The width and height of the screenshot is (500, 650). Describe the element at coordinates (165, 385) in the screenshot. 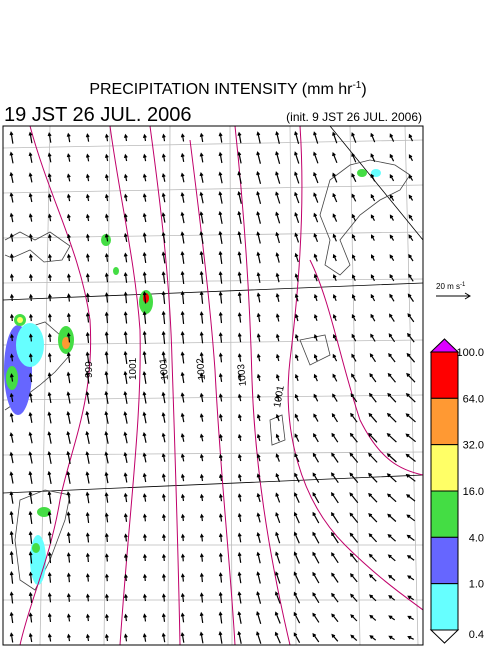

I see `isobar` at that location.